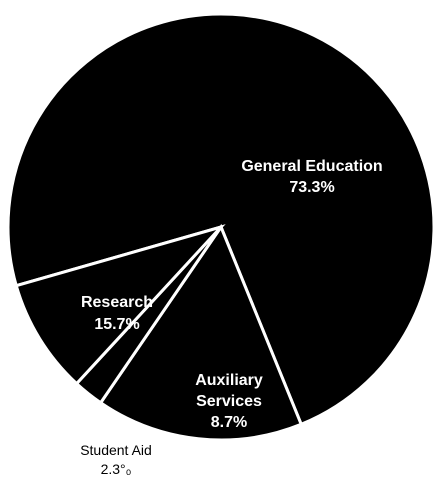 This screenshot has width=438, height=480. What do you see at coordinates (229, 401) in the screenshot?
I see `label-auxiliary-line2: Services` at bounding box center [229, 401].